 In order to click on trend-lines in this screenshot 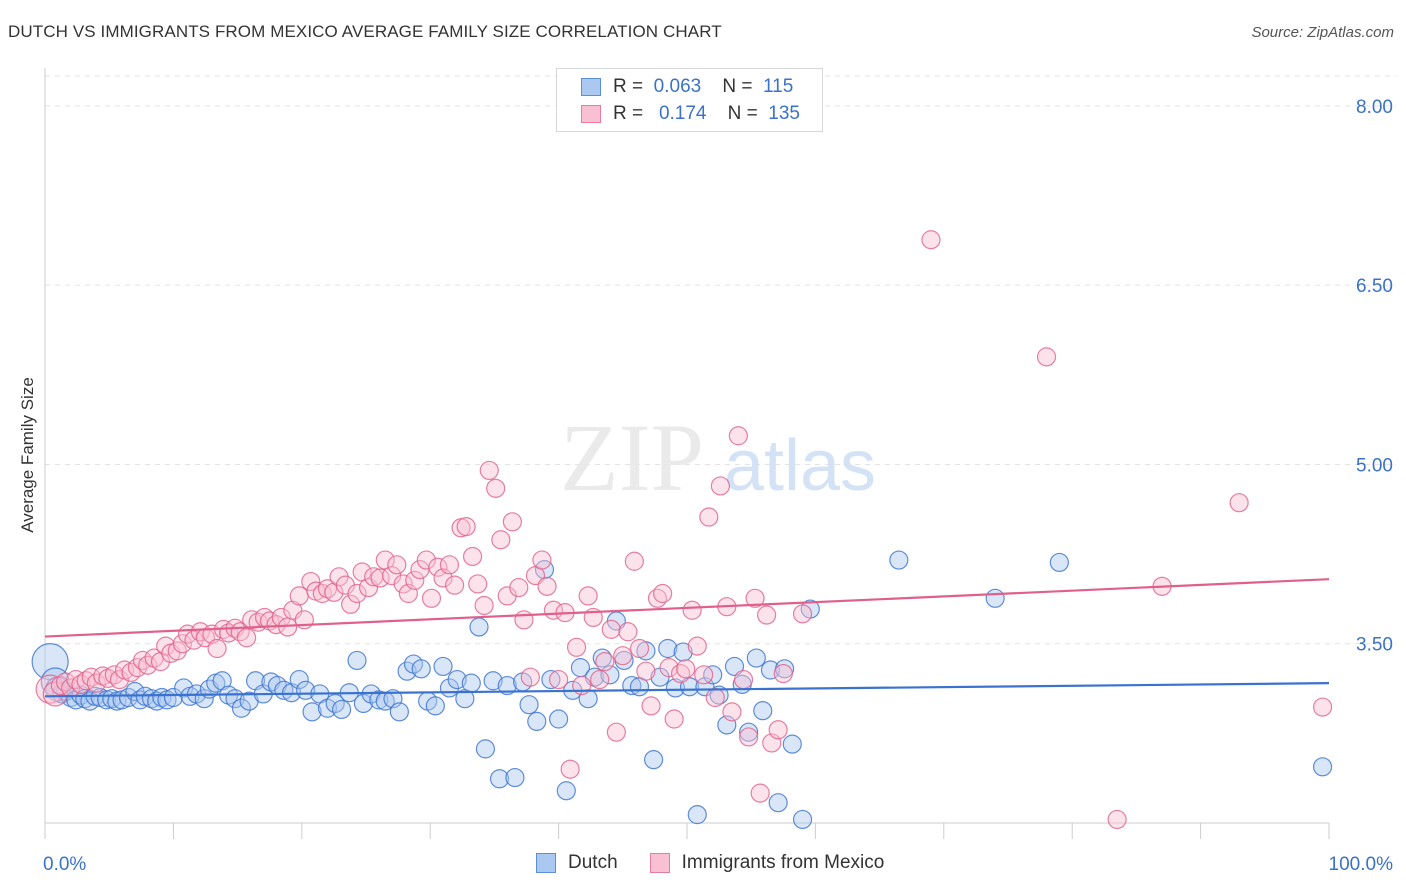, I will do `click(687, 638)`.